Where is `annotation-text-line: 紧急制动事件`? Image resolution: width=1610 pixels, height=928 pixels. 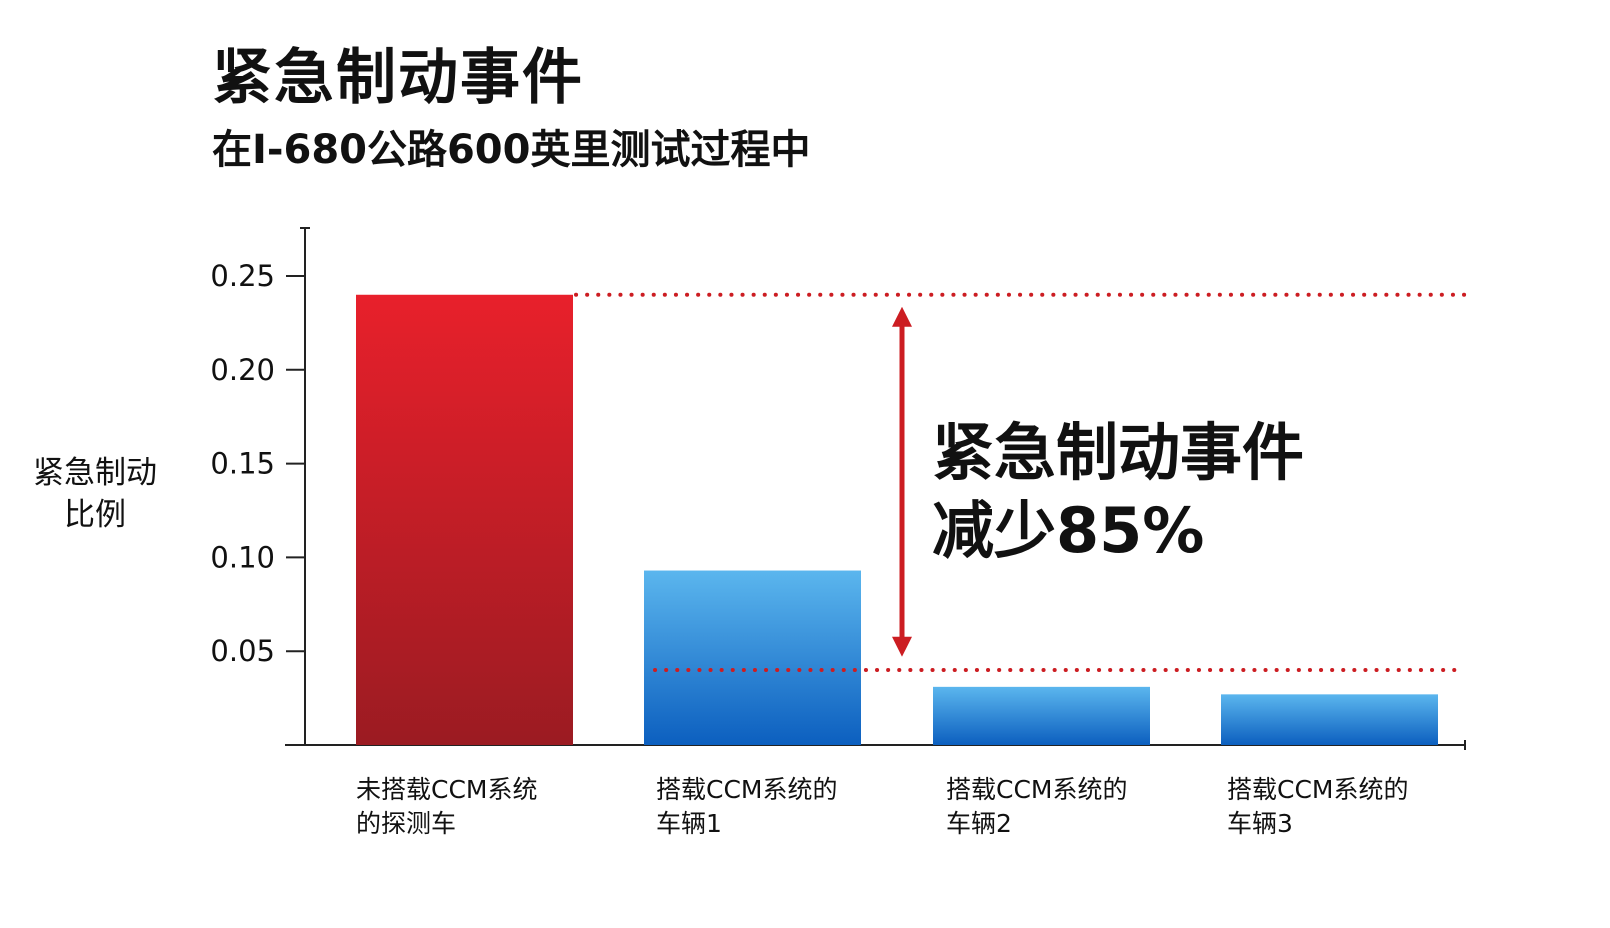 annotation-text-line: 紧急制动事件 is located at coordinates (1118, 452).